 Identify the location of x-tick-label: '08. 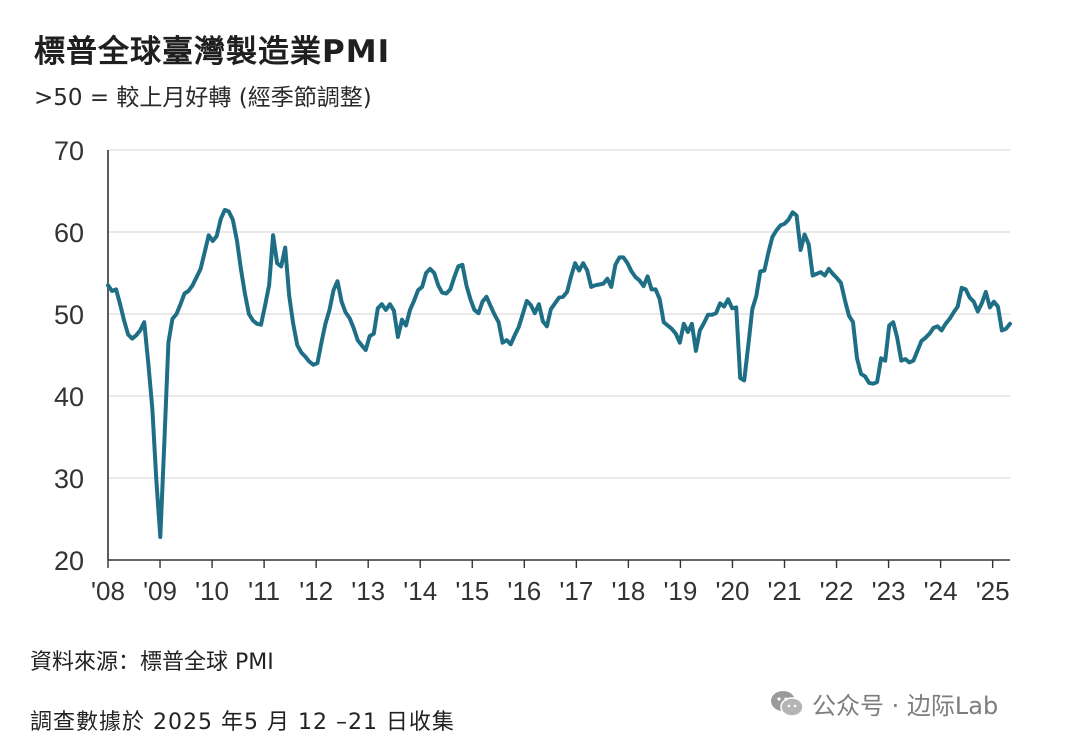
(108, 591).